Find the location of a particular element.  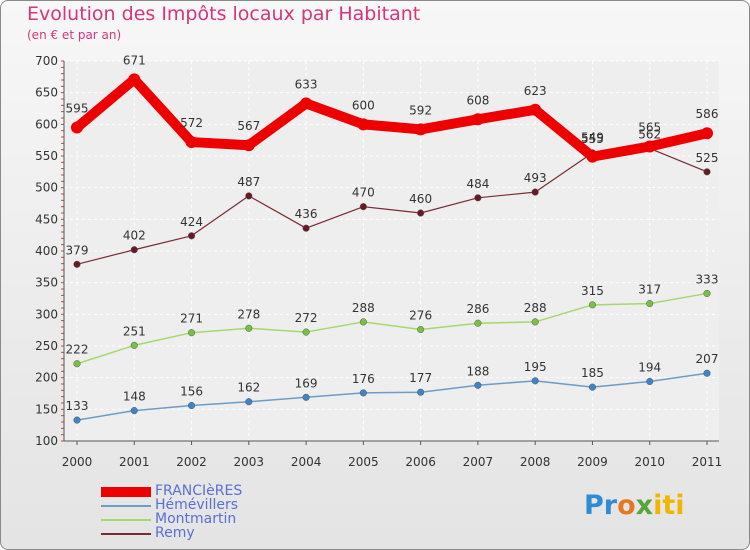

y-tick-label: 500 is located at coordinates (46, 188).